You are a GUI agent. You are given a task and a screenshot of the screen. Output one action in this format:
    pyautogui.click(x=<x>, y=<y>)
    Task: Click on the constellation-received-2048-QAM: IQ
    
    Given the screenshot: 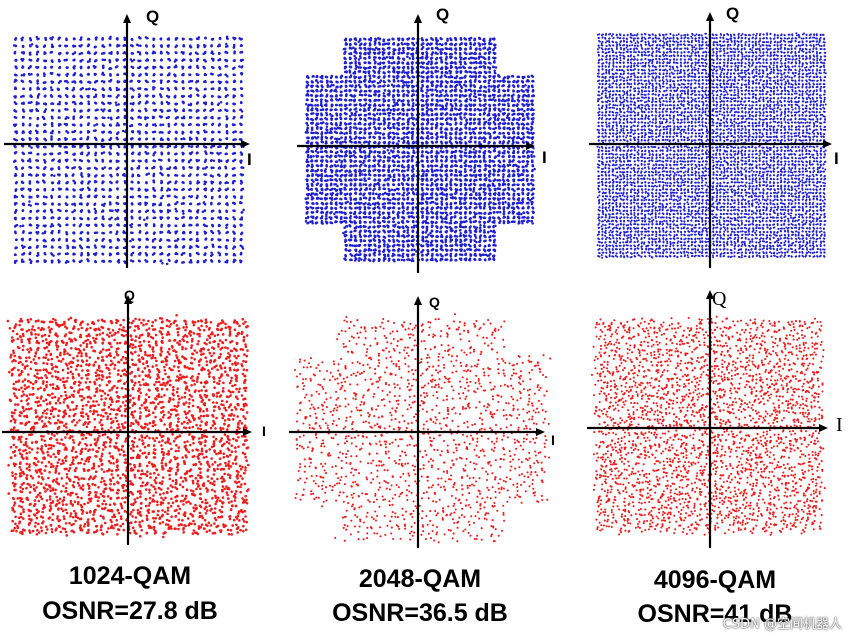 What is the action you would take?
    pyautogui.click(x=422, y=421)
    